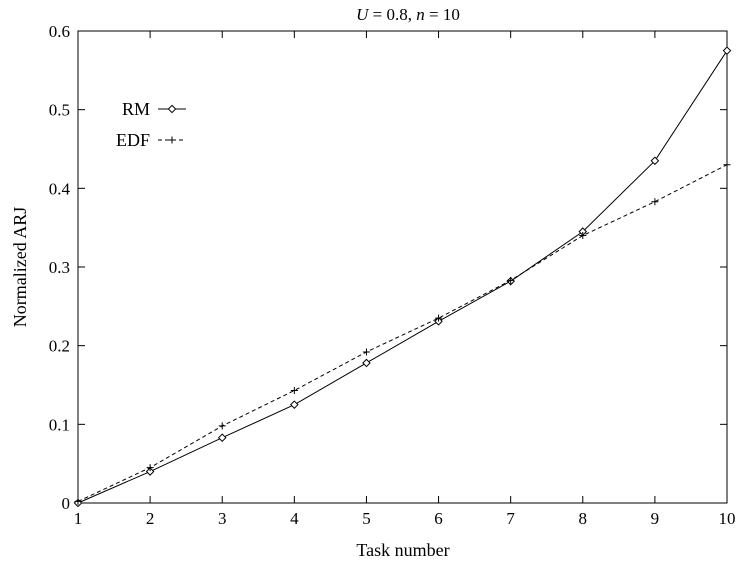 The image size is (740, 562). I want to click on y-tick-label: 0, so click(66, 503).